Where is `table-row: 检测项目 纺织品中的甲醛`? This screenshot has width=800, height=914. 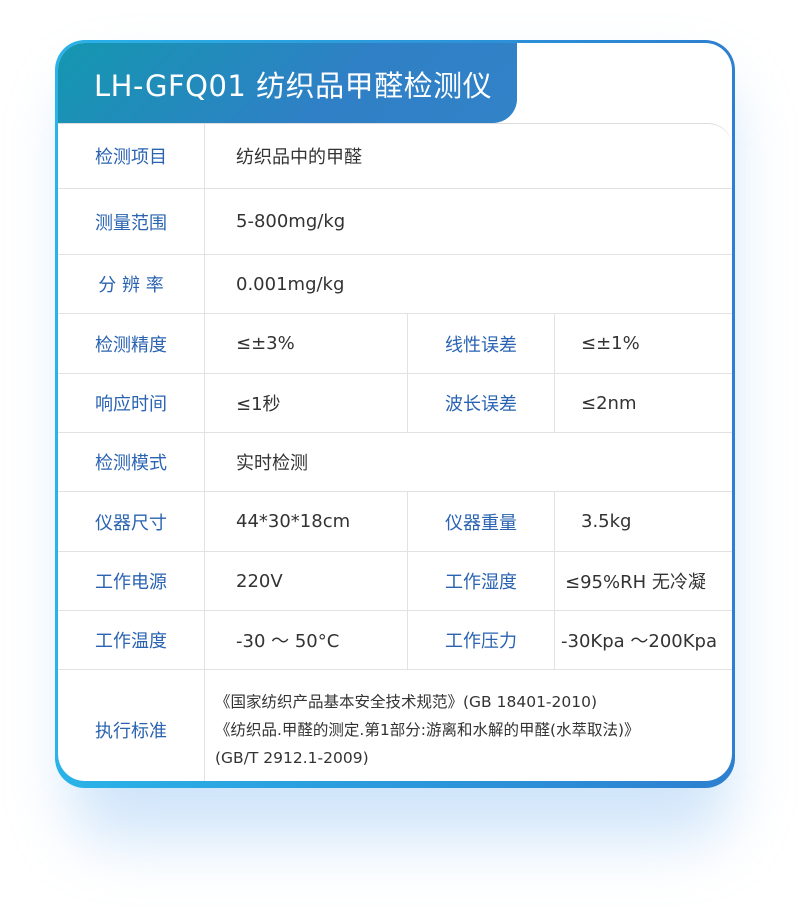 table-row: 检测项目 纺织品中的甲醛 is located at coordinates (395, 156).